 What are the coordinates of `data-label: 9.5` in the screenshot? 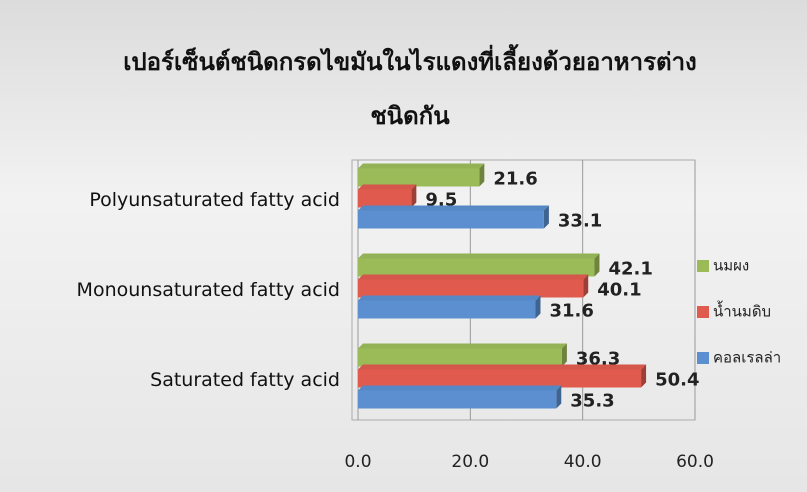 It's located at (441, 200).